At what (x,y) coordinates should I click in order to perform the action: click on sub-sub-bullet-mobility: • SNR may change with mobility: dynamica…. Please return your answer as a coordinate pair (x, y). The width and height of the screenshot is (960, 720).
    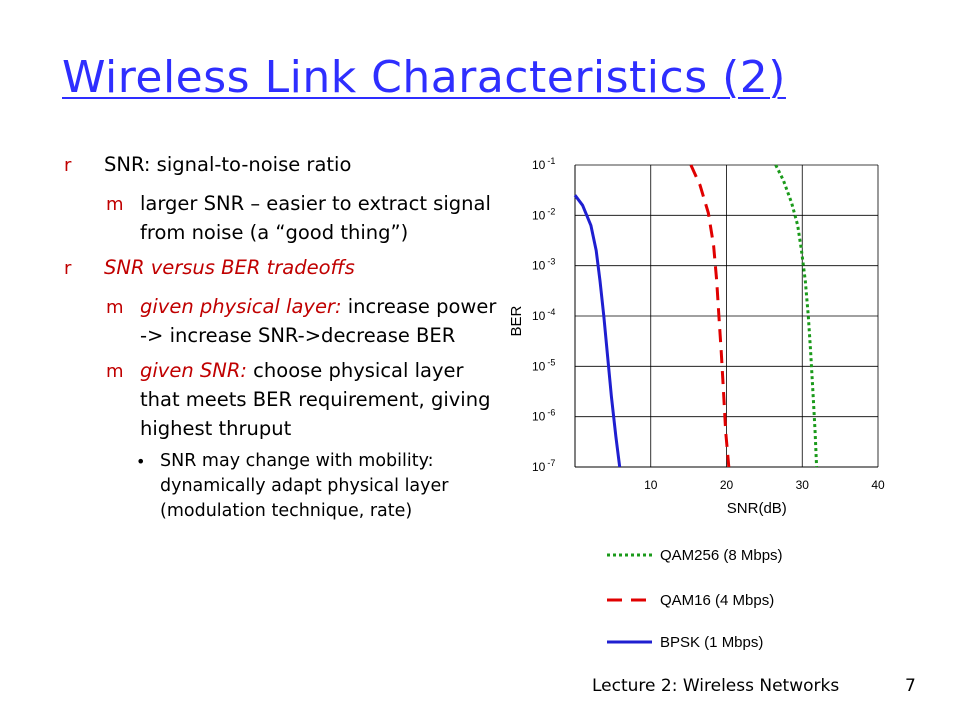
    Looking at the image, I should click on (284, 486).